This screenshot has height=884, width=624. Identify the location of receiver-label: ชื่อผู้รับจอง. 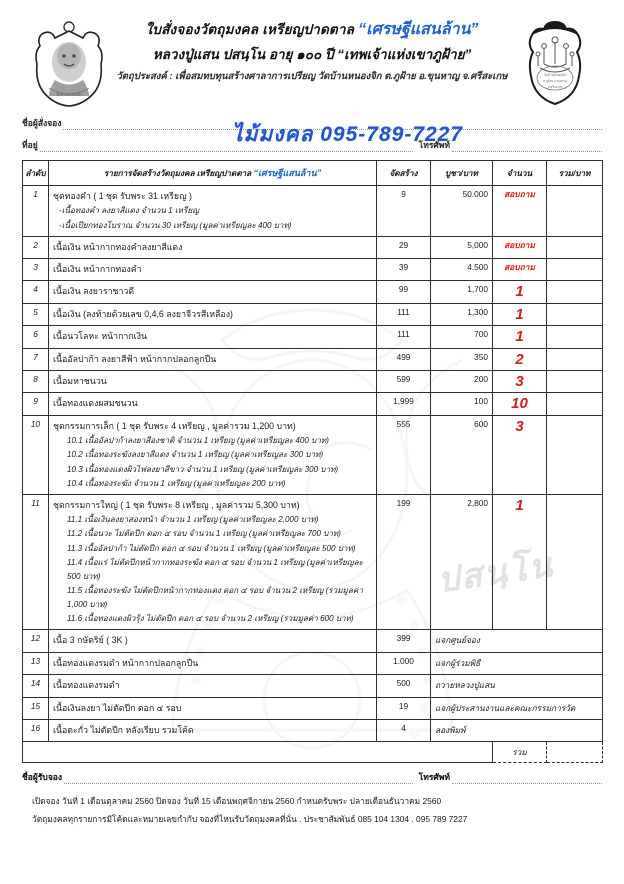
(42, 777).